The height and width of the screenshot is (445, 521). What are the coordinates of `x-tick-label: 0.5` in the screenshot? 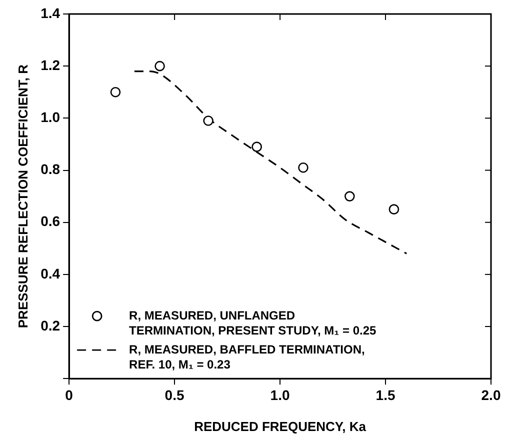 It's located at (174, 394).